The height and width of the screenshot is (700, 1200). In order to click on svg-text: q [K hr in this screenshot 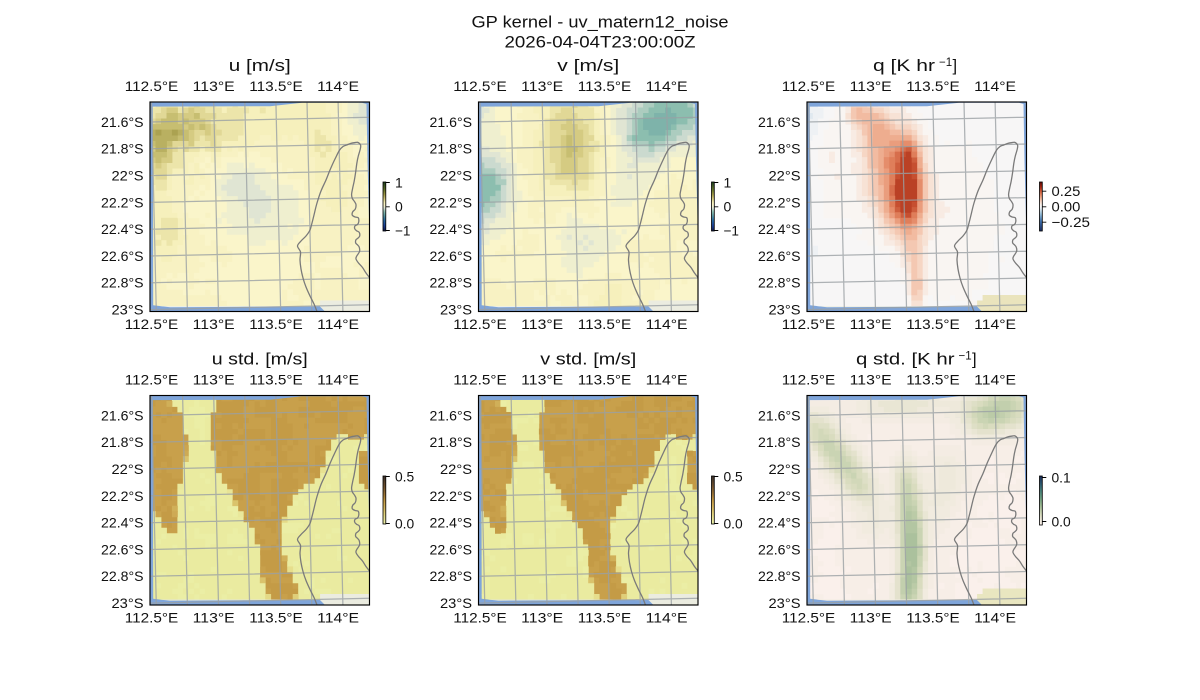, I will do `click(904, 66)`.